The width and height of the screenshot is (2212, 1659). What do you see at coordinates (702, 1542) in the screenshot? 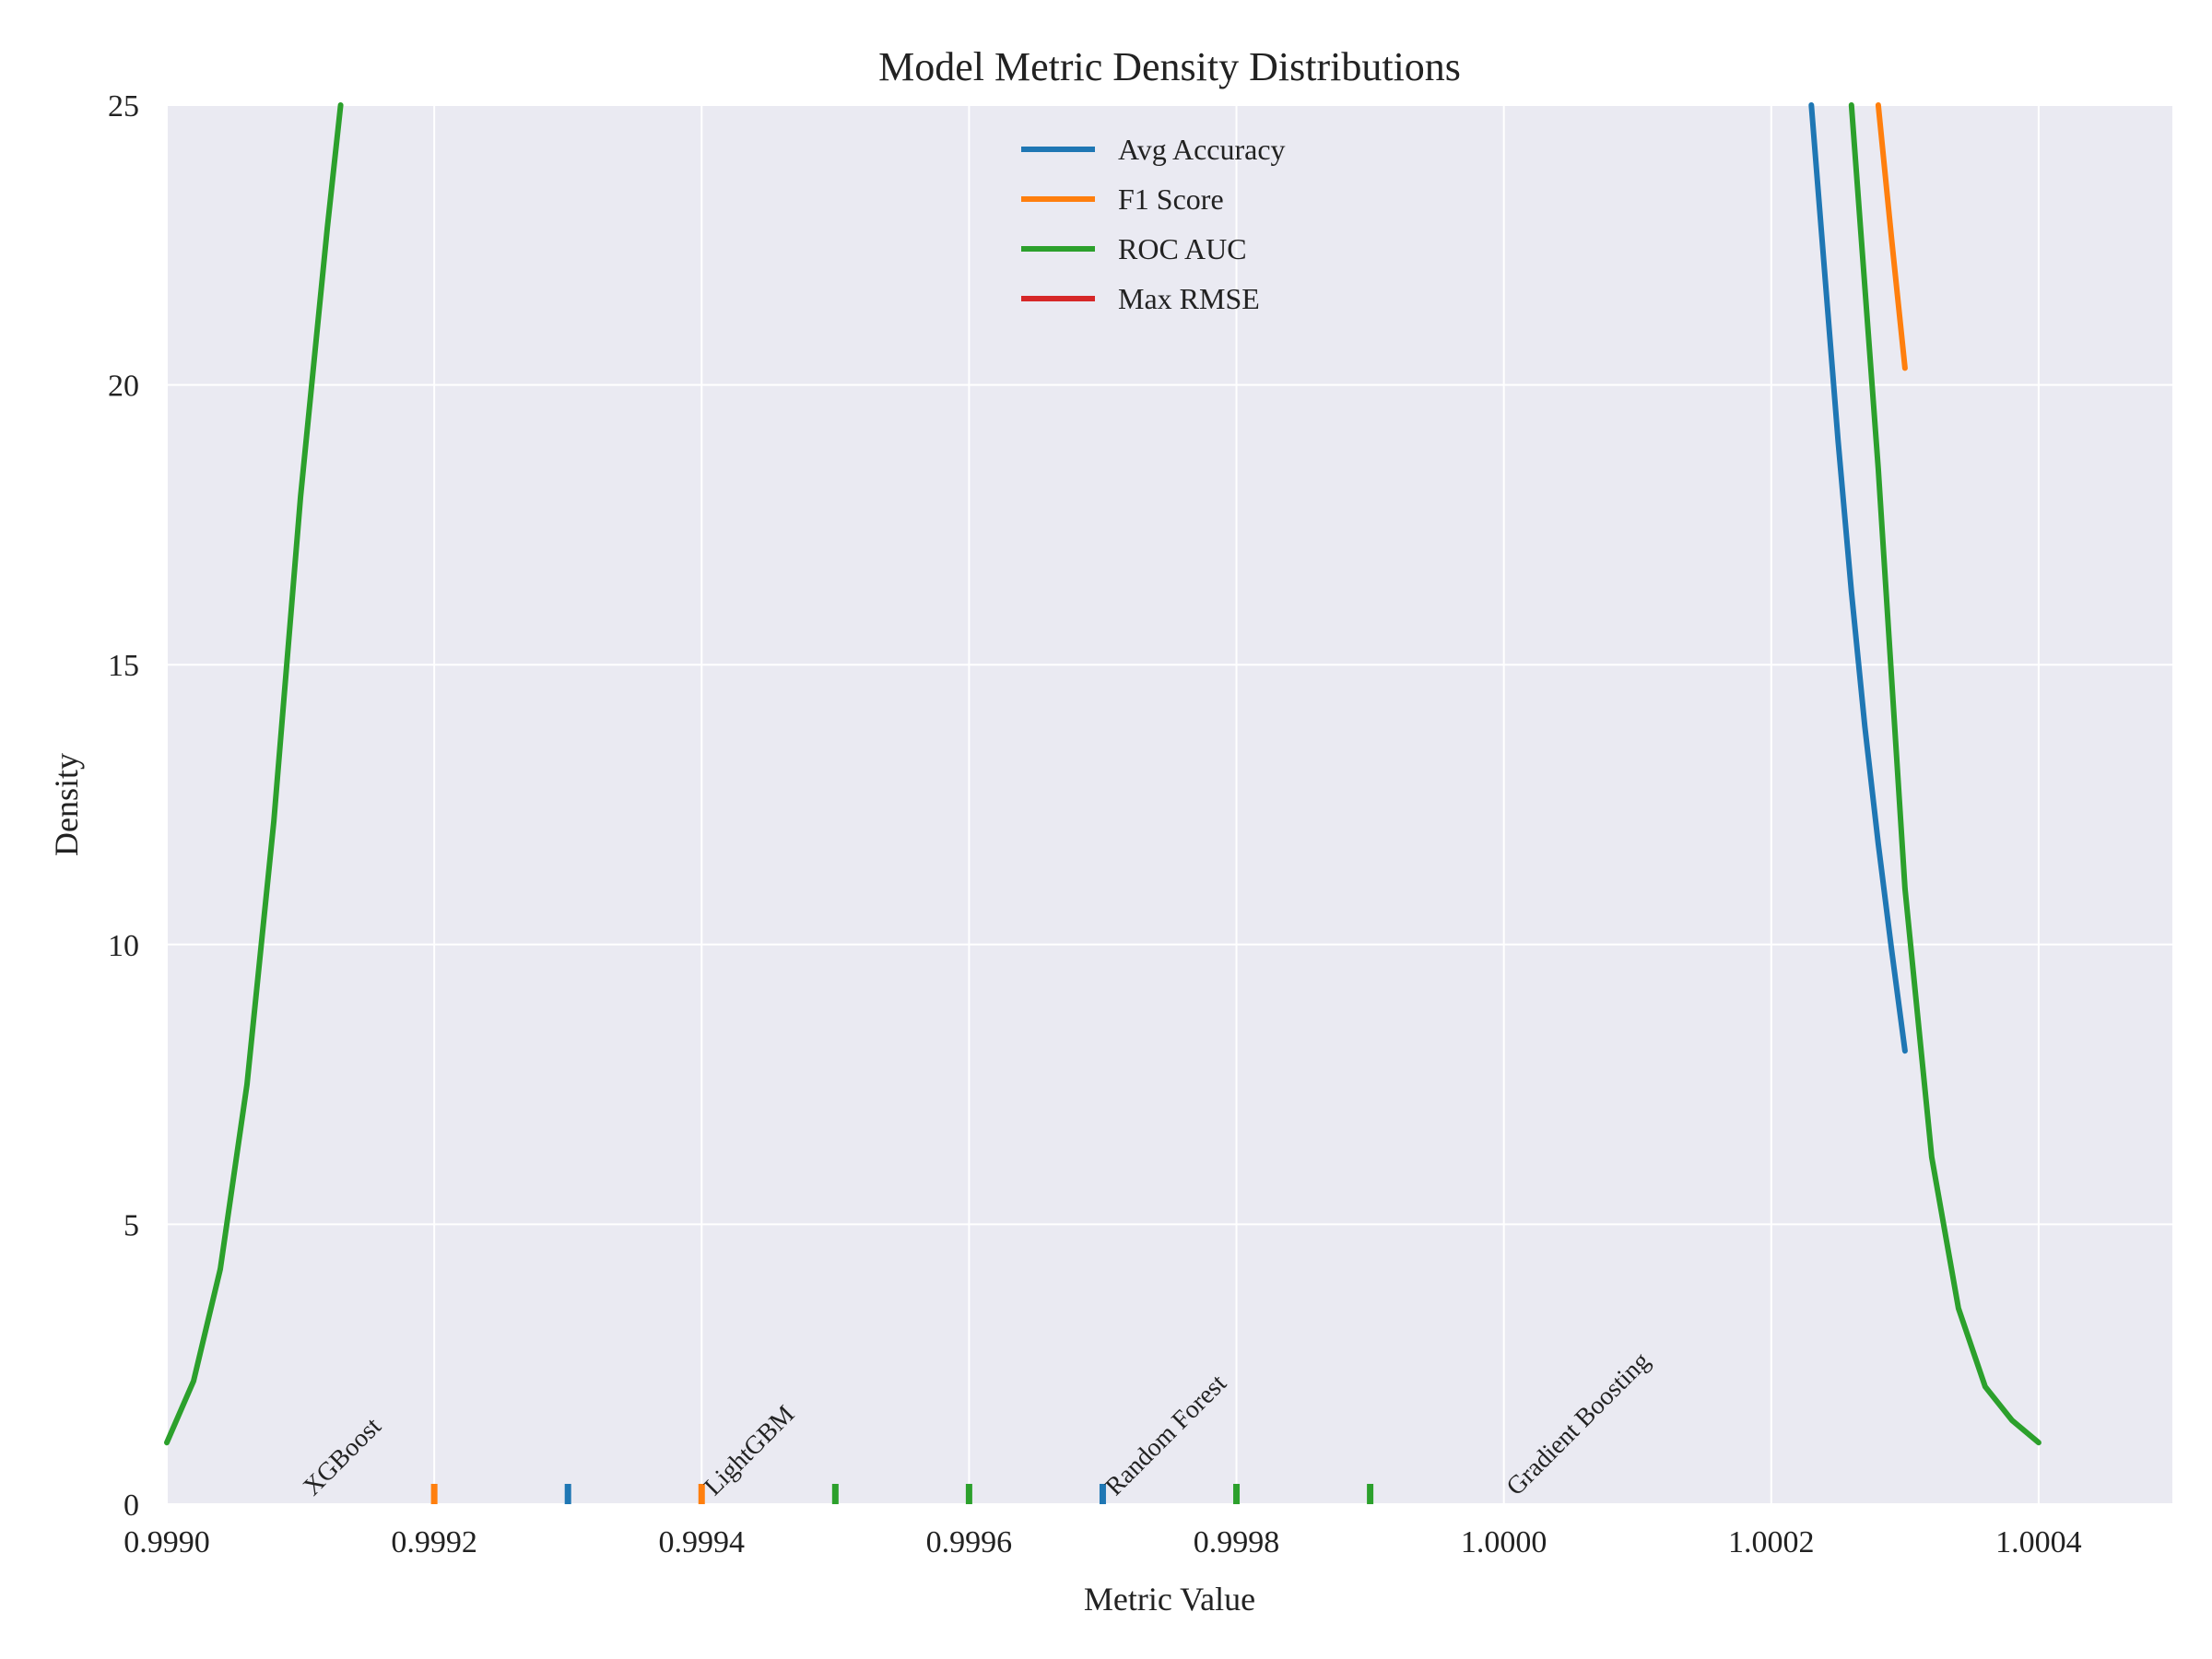
I see `x-tick-label: 0.9994` at bounding box center [702, 1542].